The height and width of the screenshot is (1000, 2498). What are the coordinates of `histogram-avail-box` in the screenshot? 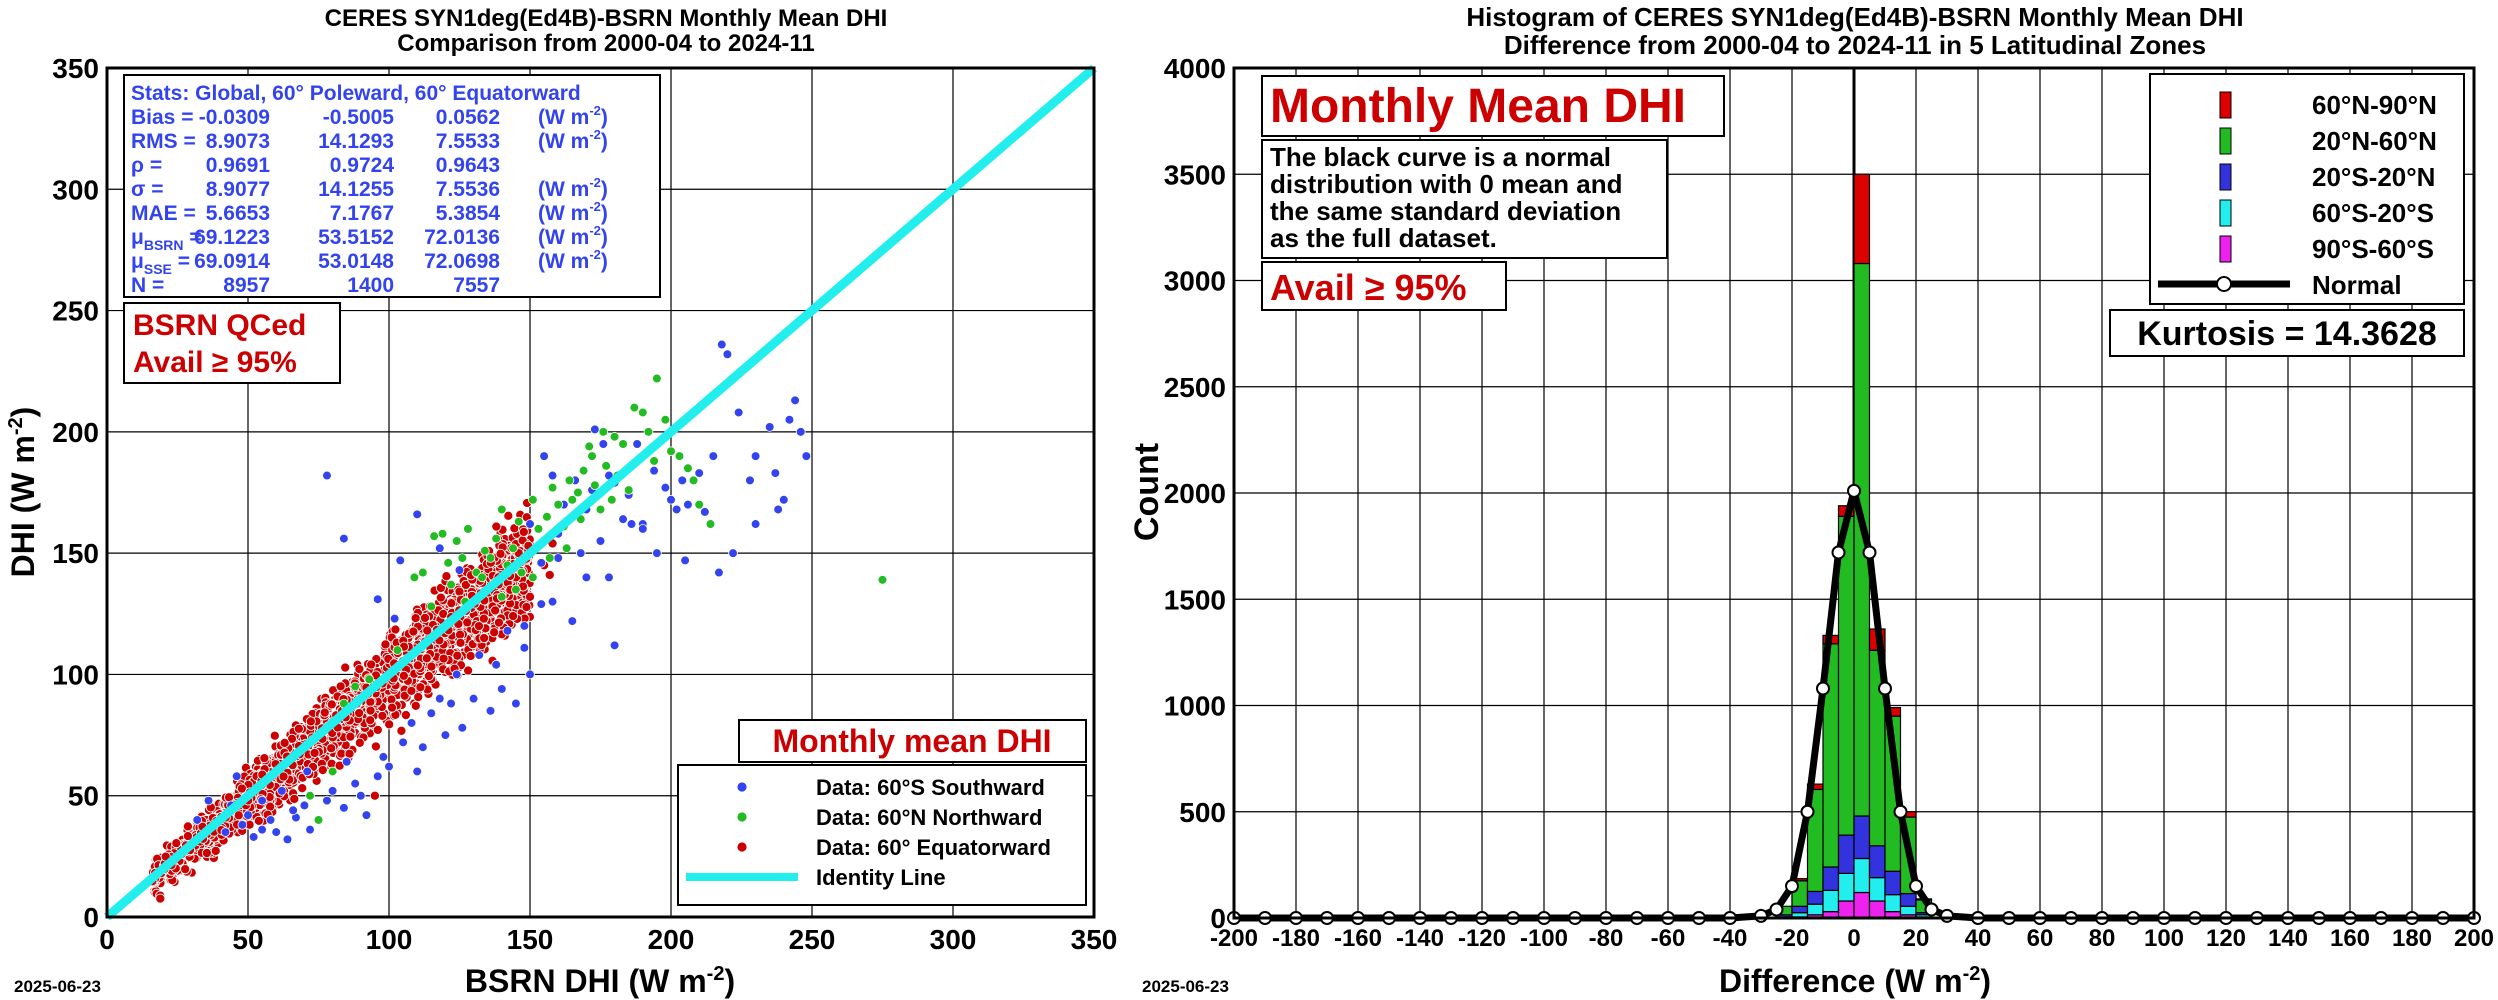 It's located at (1384, 286).